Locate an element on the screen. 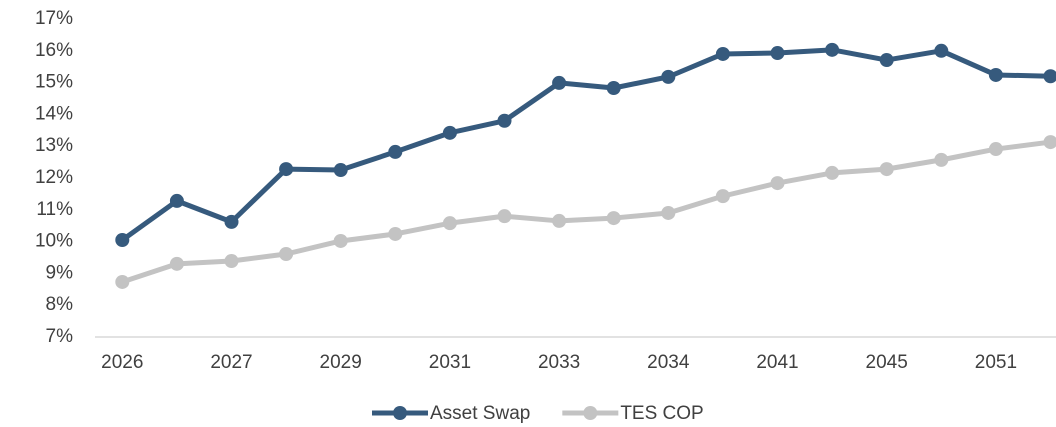 This screenshot has width=1056, height=427. y-tick-label: 14% is located at coordinates (54, 113).